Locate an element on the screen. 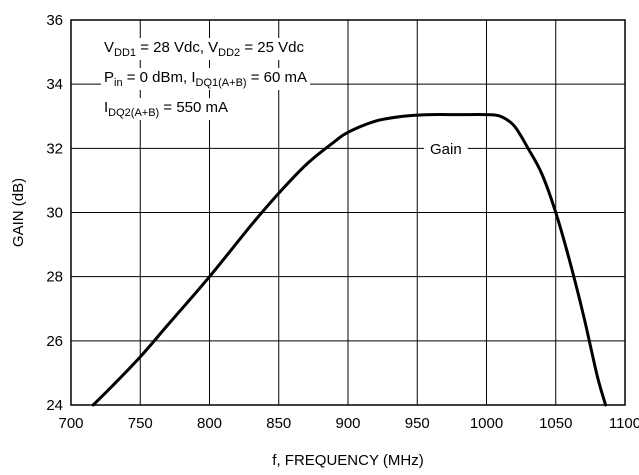 This screenshot has height=475, width=639. y-axis-title: GAIN (dB) is located at coordinates (18, 212).